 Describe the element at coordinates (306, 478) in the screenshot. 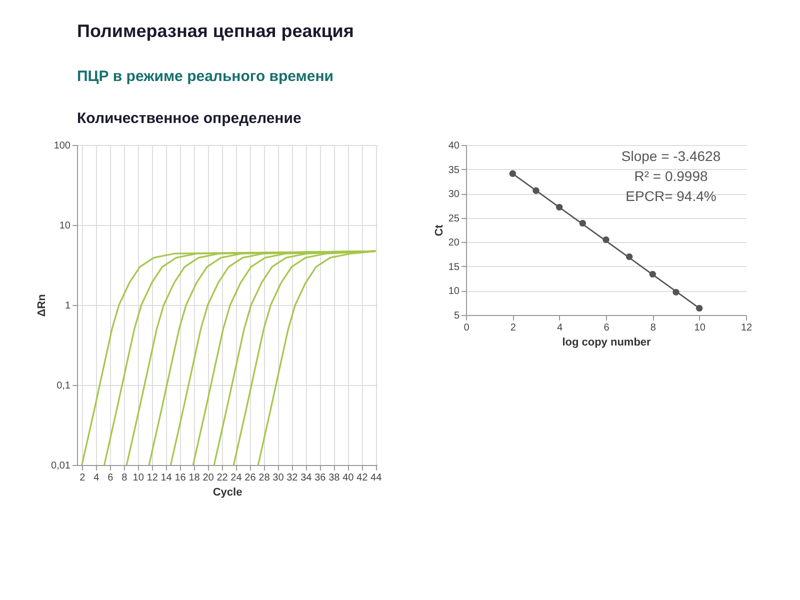

I see `x-tick-label: 34` at that location.